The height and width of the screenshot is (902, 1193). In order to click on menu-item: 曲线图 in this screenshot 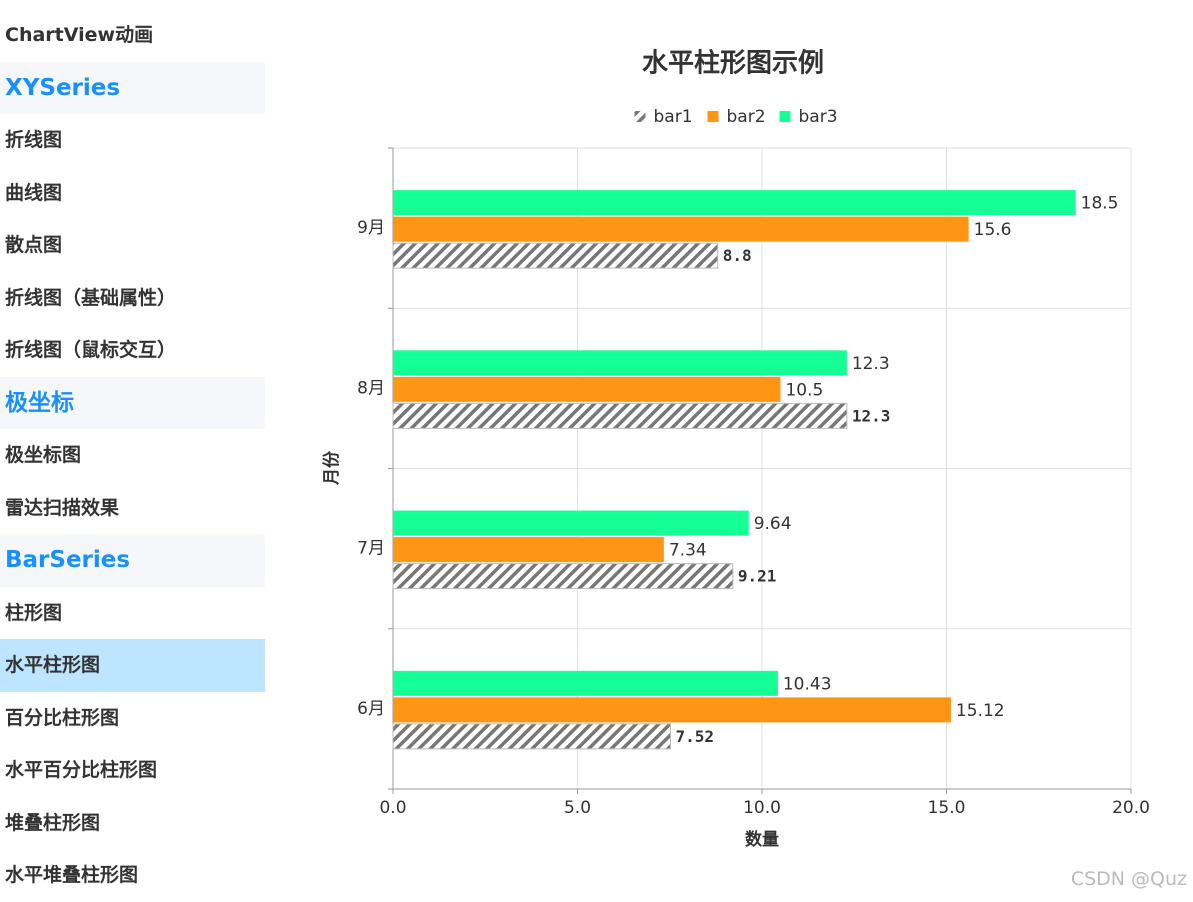, I will do `click(34, 192)`.